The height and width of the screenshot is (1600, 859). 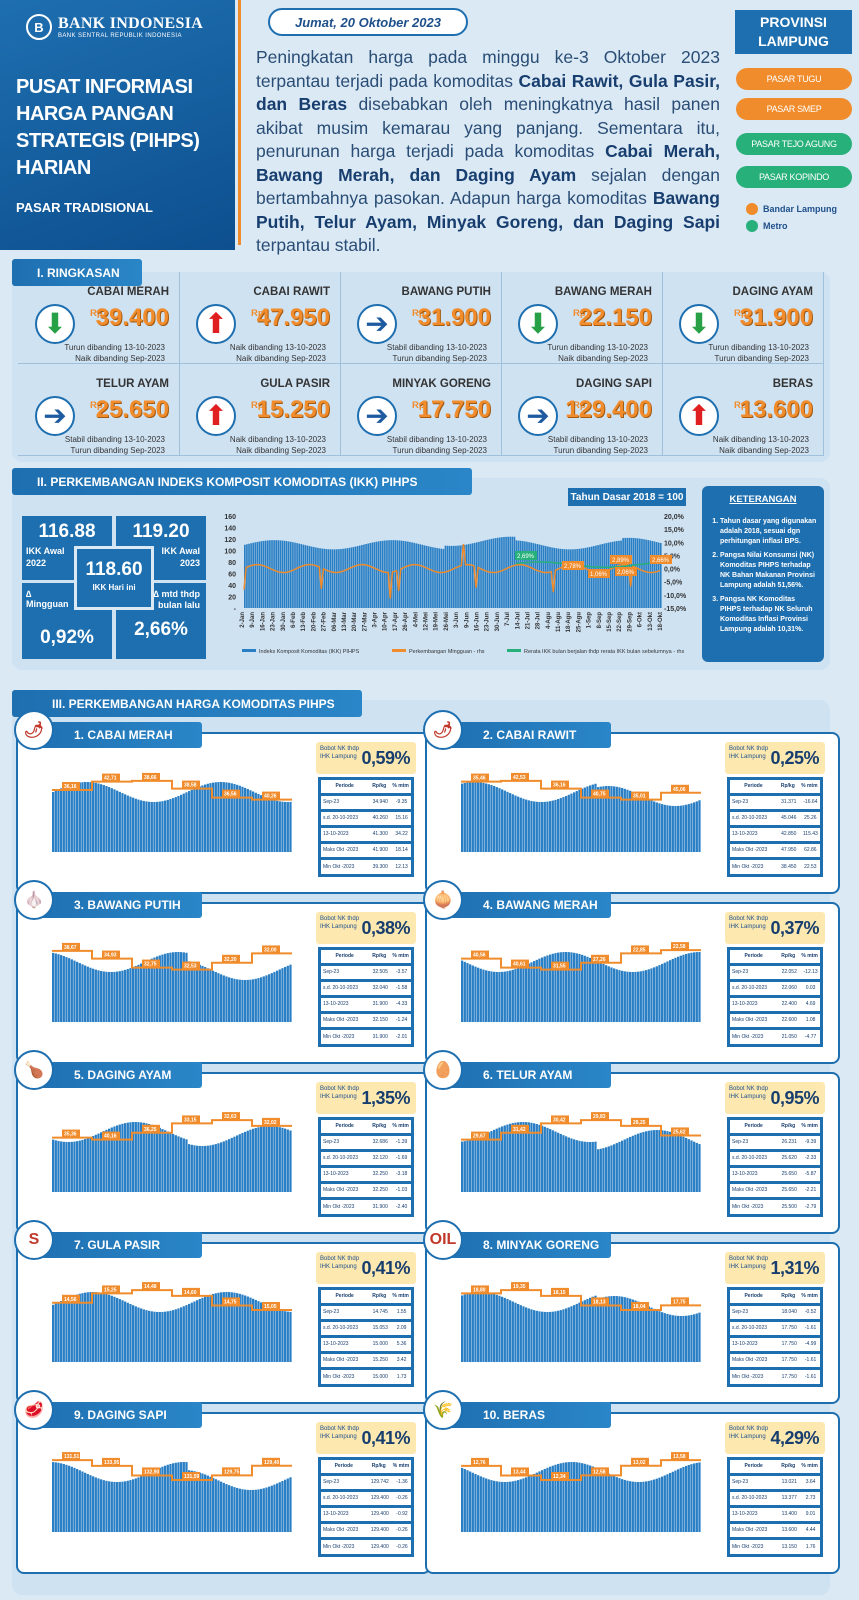 What do you see at coordinates (176, 599) in the screenshot?
I see `ikk-mtd-label: ∆ mtd thdp bulan lalu` at bounding box center [176, 599].